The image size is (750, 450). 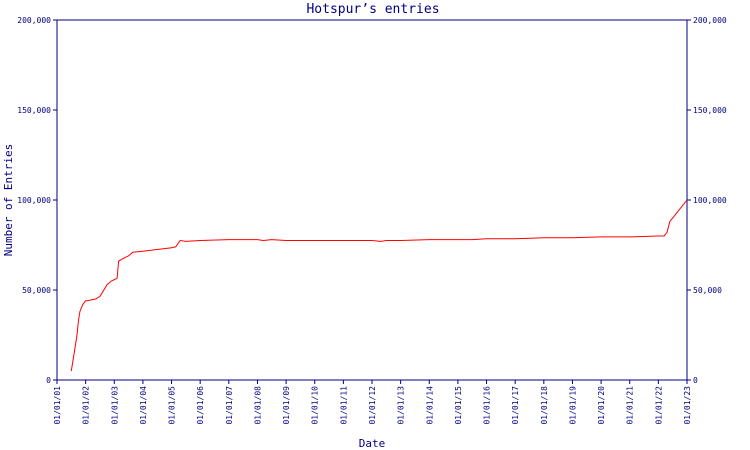 I want to click on y-tick-label-right: 150,000, so click(x=710, y=110).